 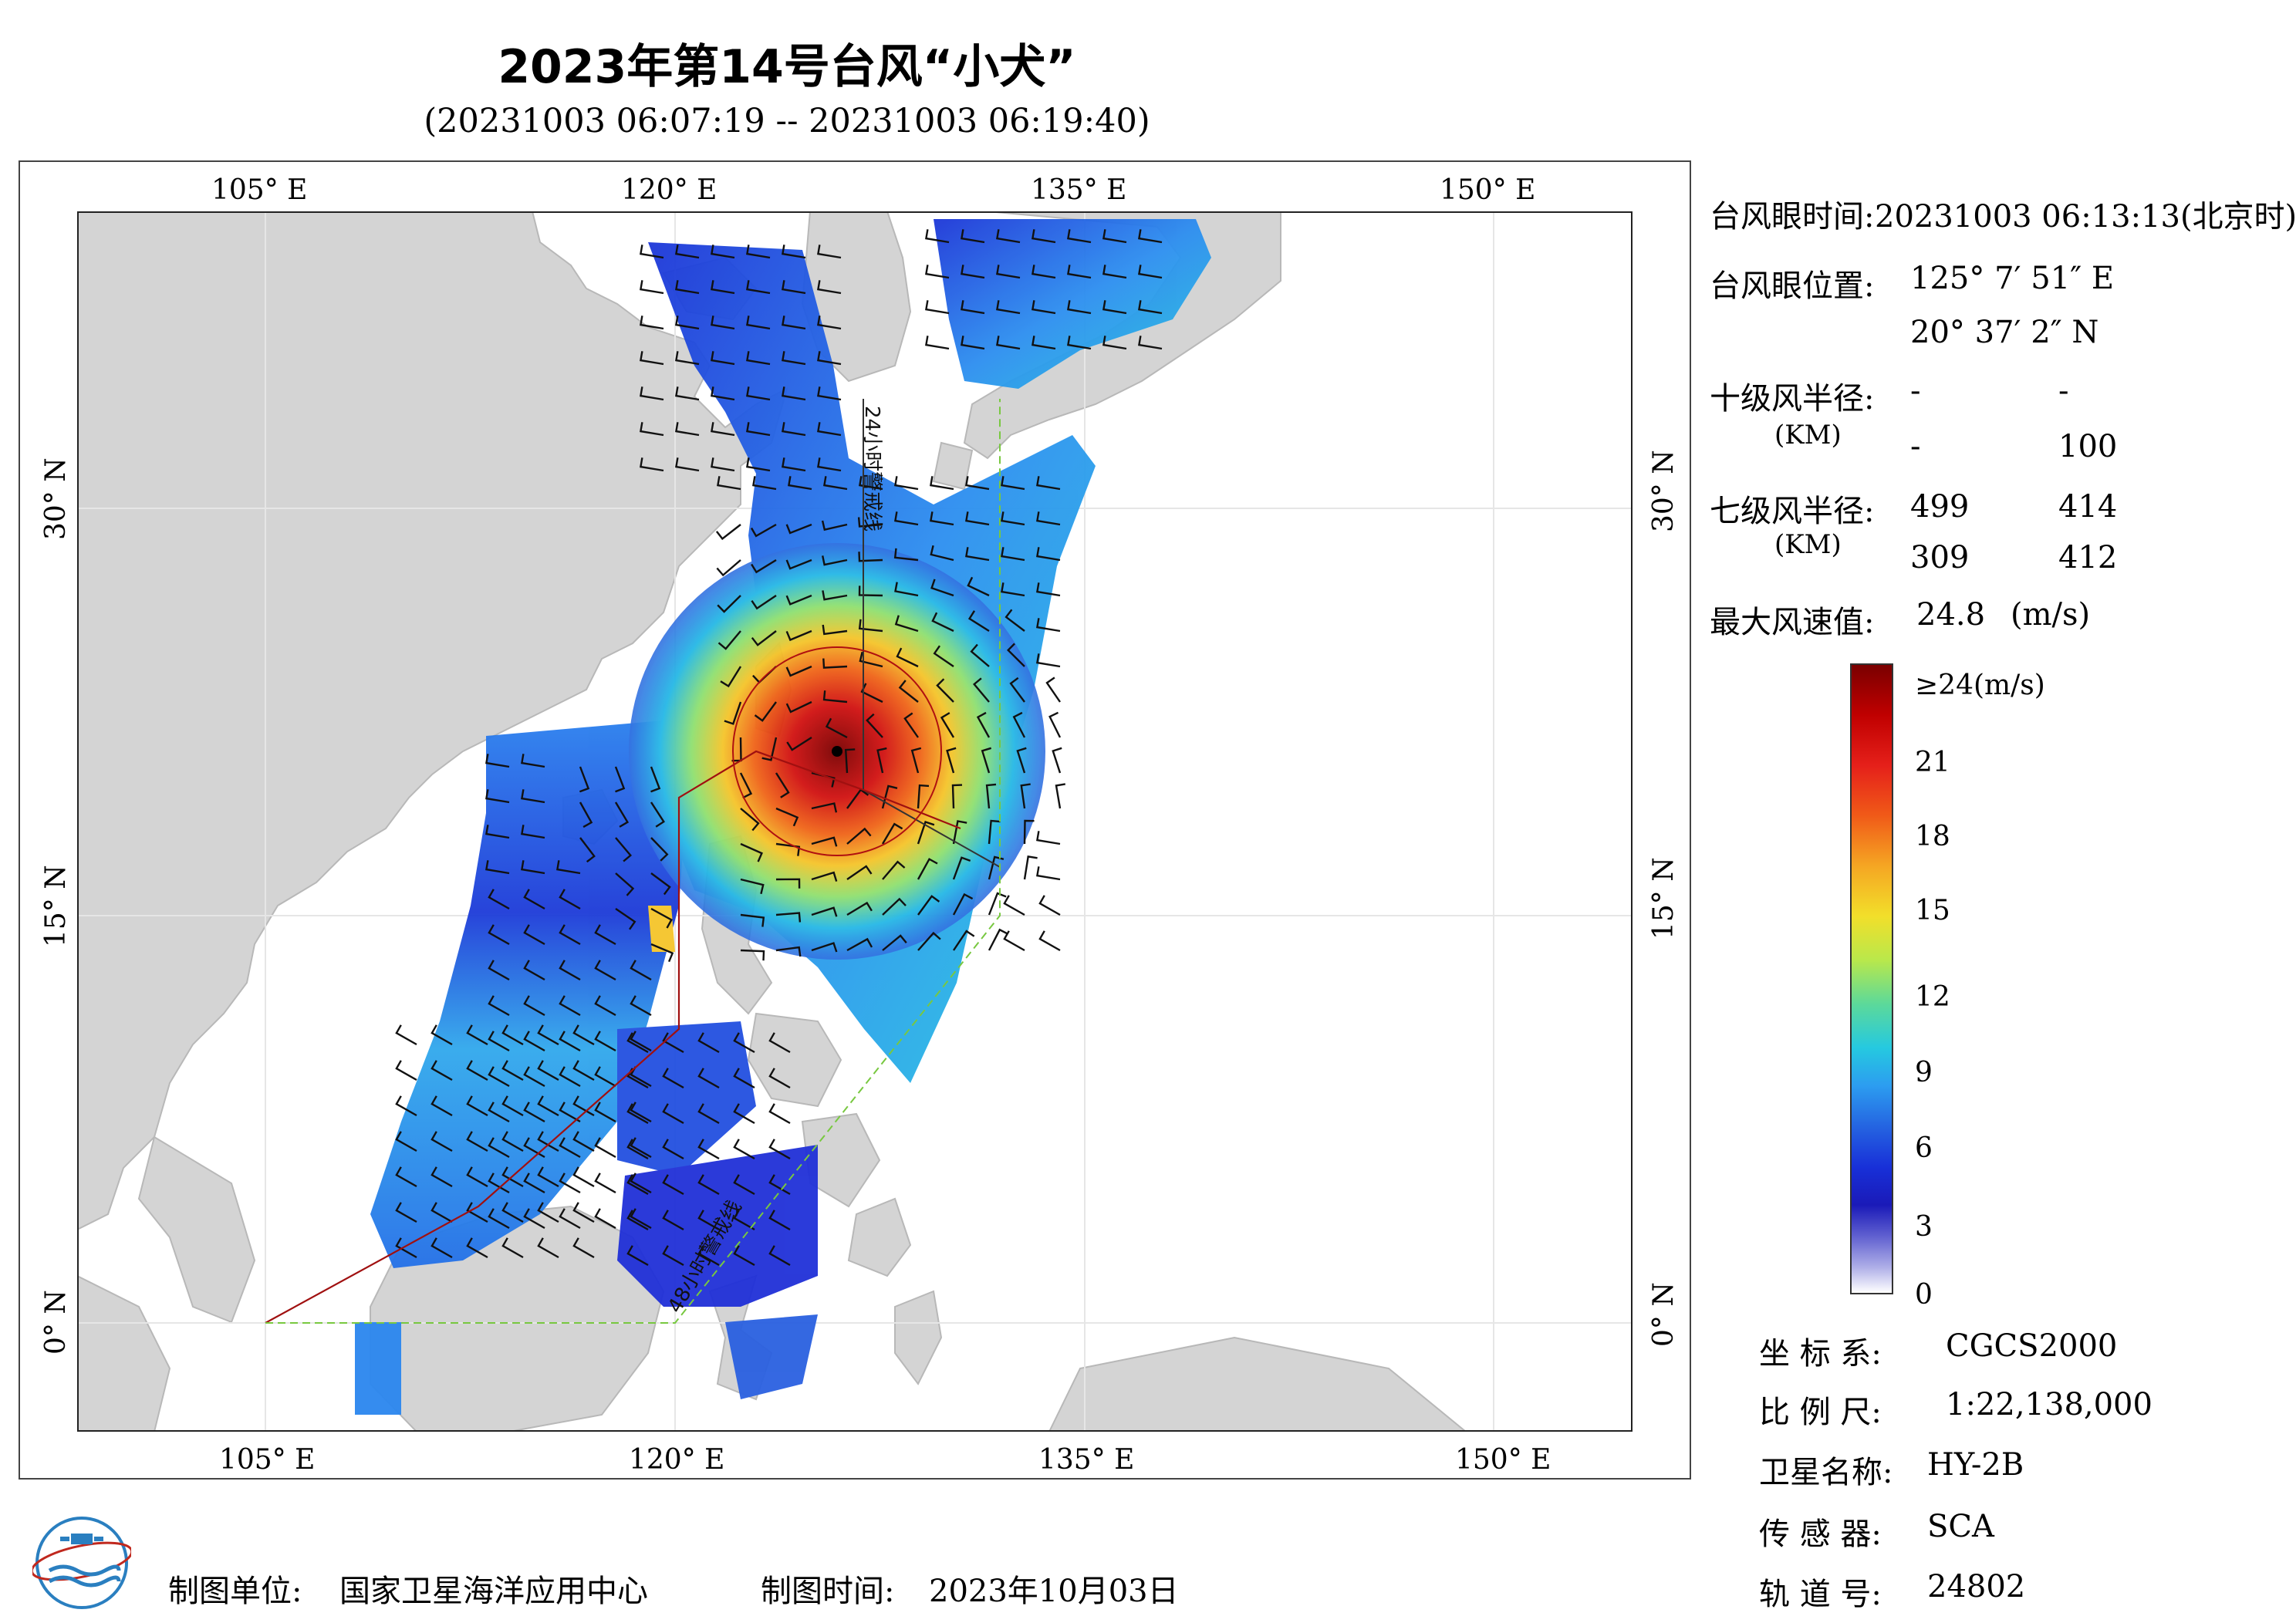 What do you see at coordinates (1932, 836) in the screenshot?
I see `colorbar-label-18: 18` at bounding box center [1932, 836].